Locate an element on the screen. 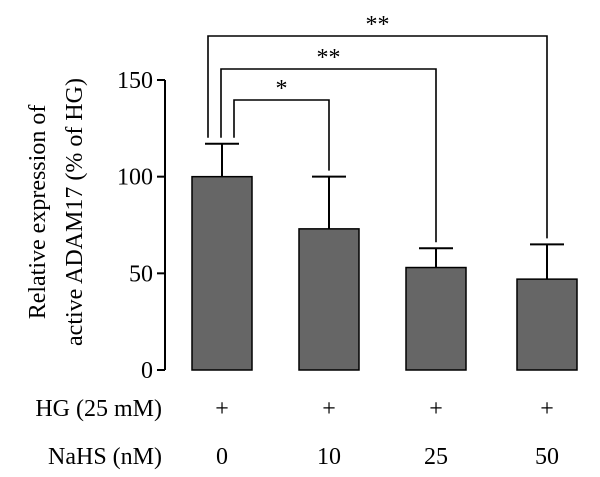  condition-cell: 10 is located at coordinates (329, 457).